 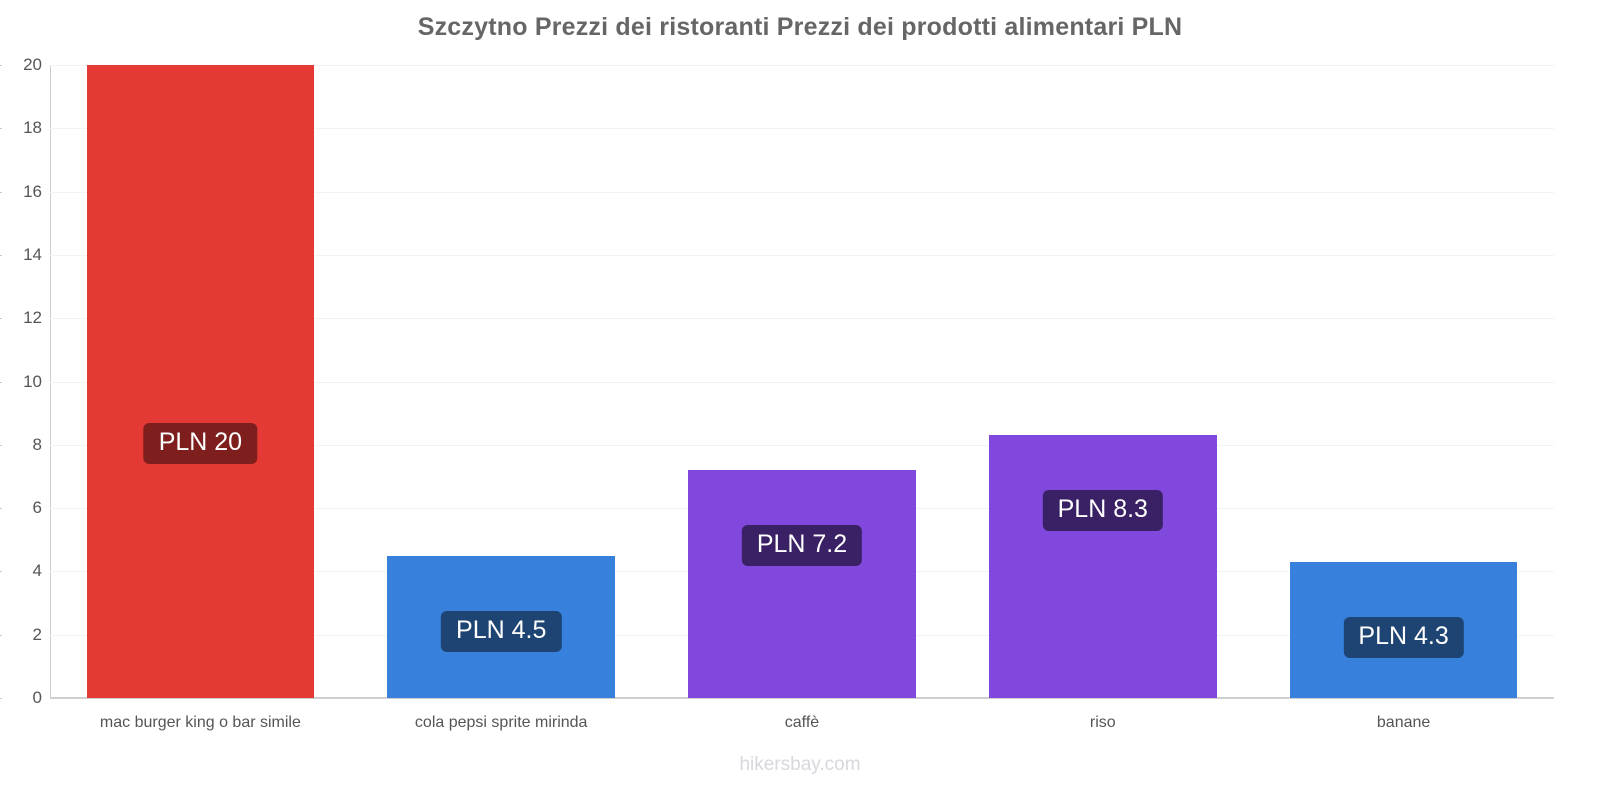 I want to click on bar: PLN 8.3, so click(x=1102, y=566).